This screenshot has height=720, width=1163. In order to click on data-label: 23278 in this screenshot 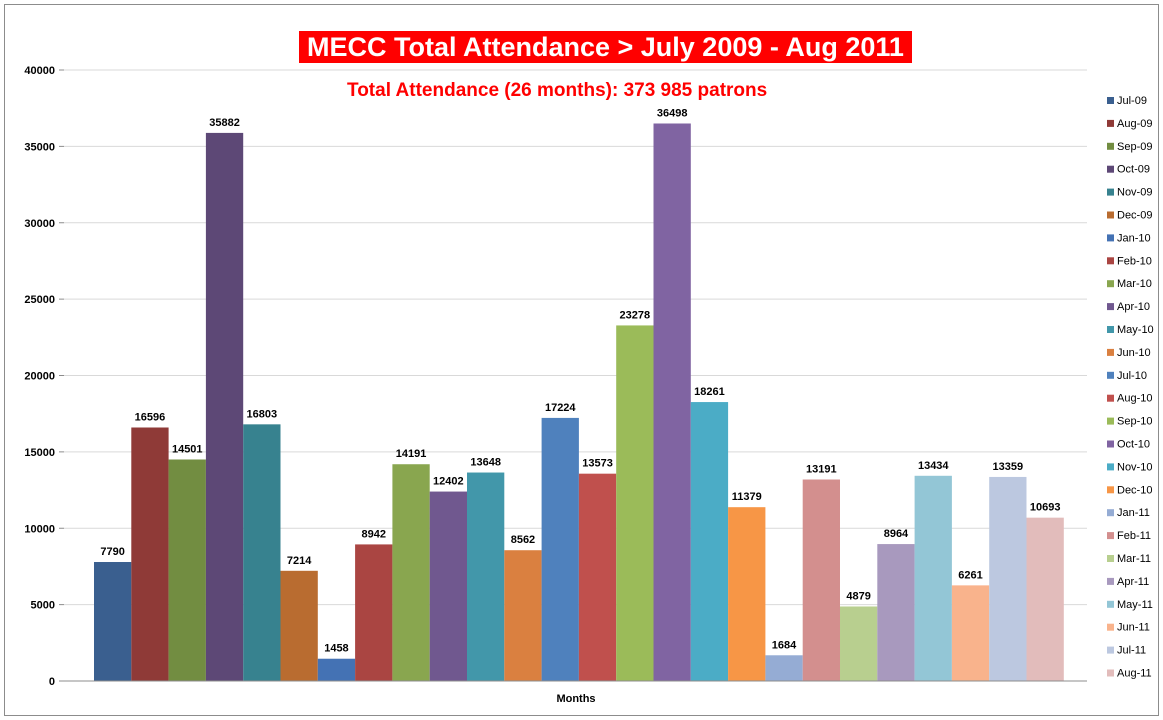, I will do `click(635, 315)`.